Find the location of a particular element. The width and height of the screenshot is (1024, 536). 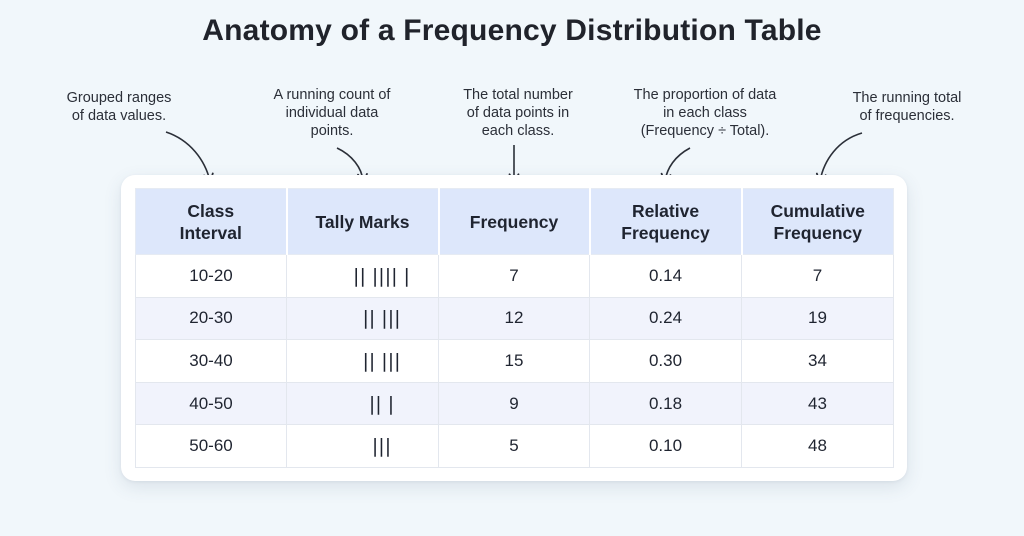

cell-class-interval: 10-20 is located at coordinates (211, 276).